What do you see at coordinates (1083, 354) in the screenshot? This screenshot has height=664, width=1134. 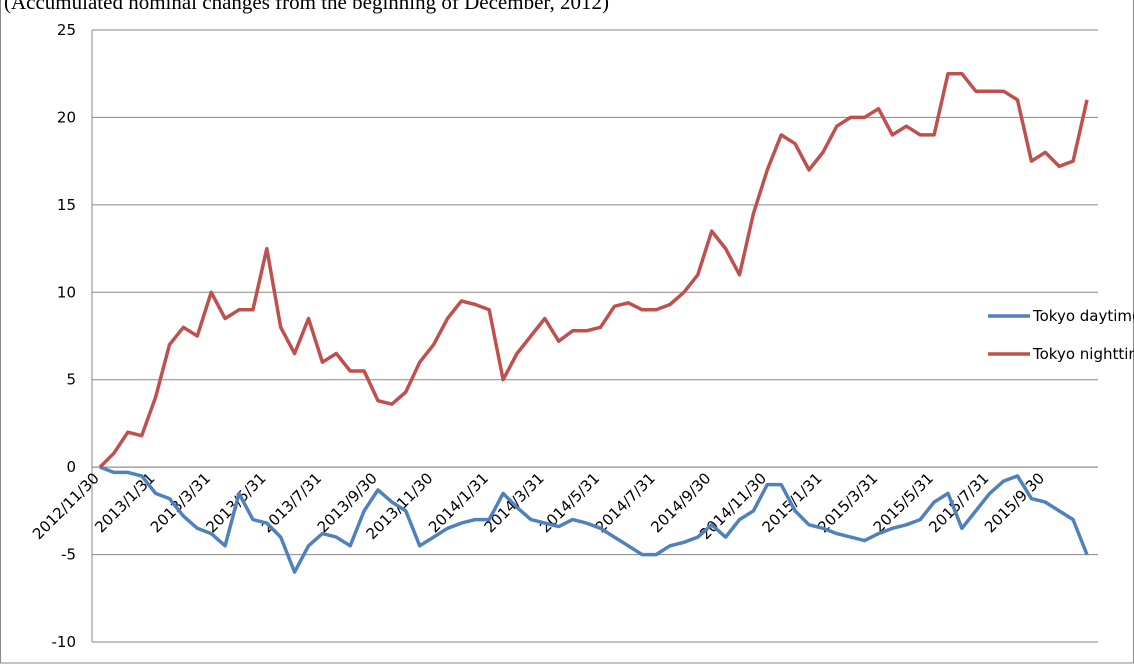 I see `legend-label: Tokyo nighttime` at bounding box center [1083, 354].